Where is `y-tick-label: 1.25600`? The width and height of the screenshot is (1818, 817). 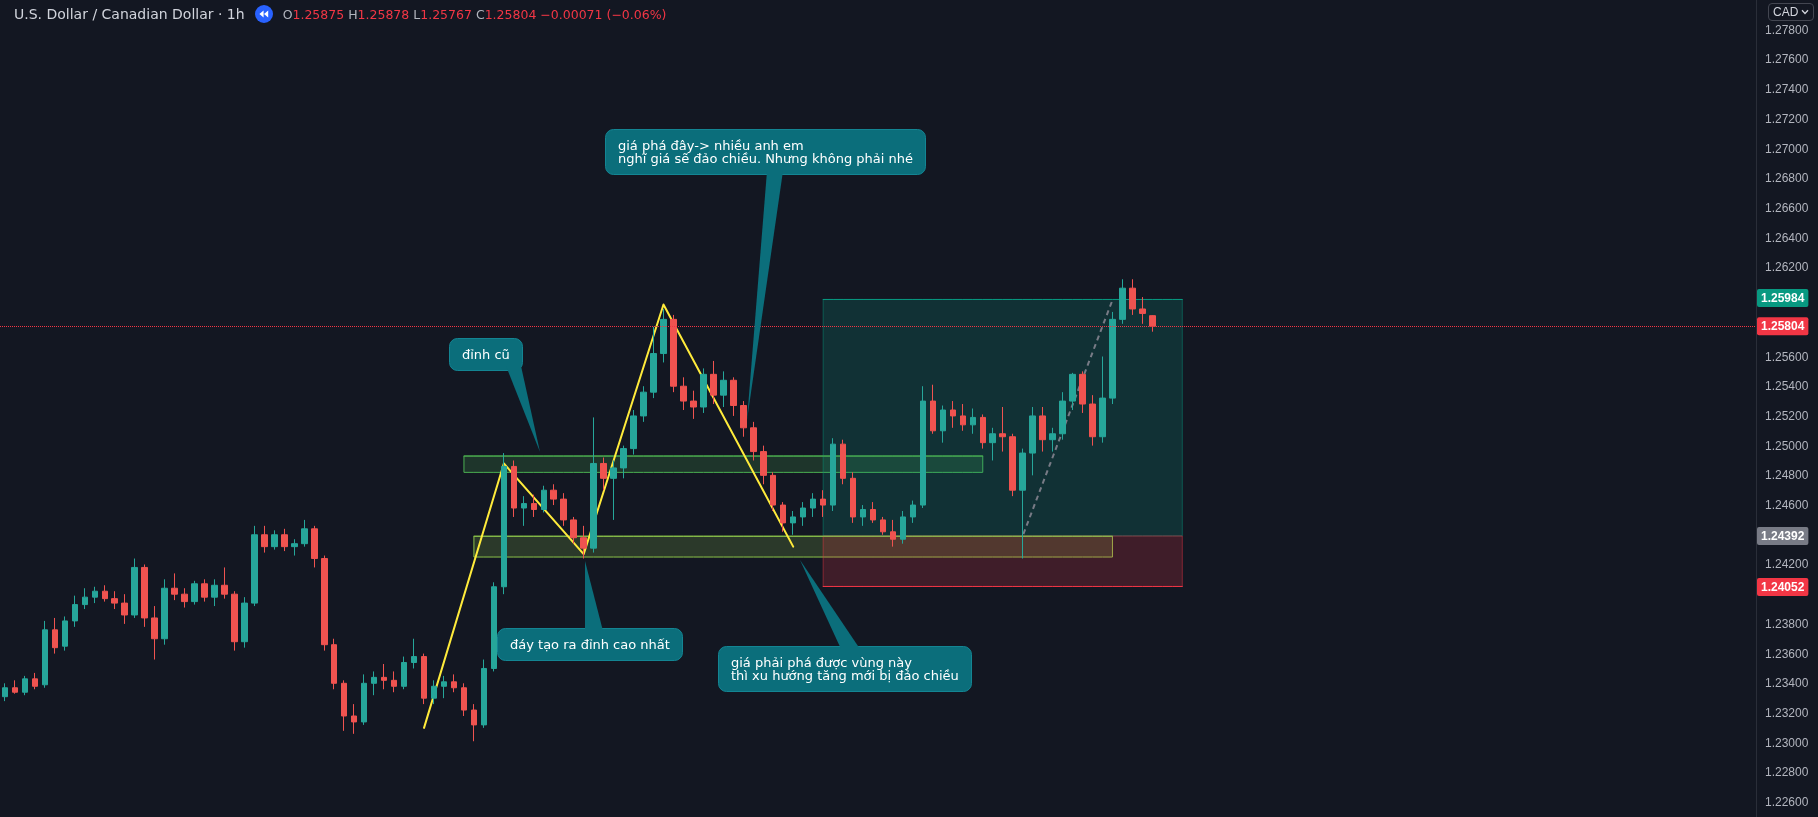
y-tick-label: 1.25600 is located at coordinates (1787, 356).